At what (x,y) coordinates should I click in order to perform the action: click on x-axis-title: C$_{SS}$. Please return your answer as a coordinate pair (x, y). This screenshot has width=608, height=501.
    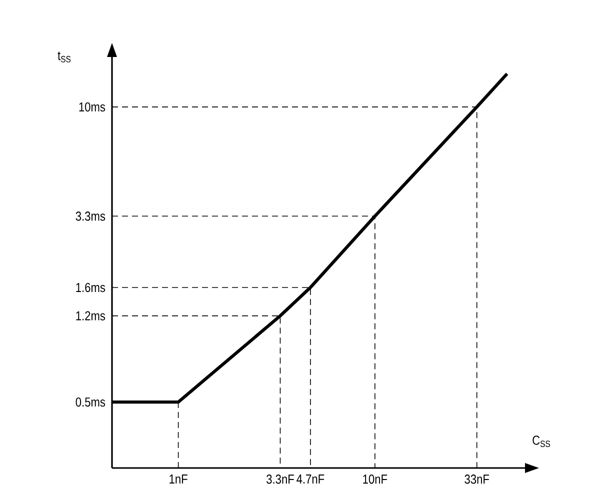
    Looking at the image, I should click on (541, 442).